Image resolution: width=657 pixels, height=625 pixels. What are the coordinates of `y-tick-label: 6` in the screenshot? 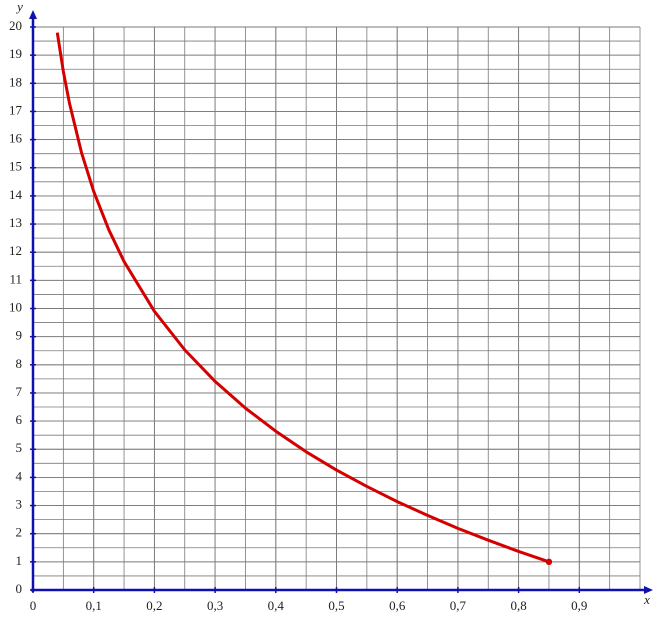 It's located at (19, 419).